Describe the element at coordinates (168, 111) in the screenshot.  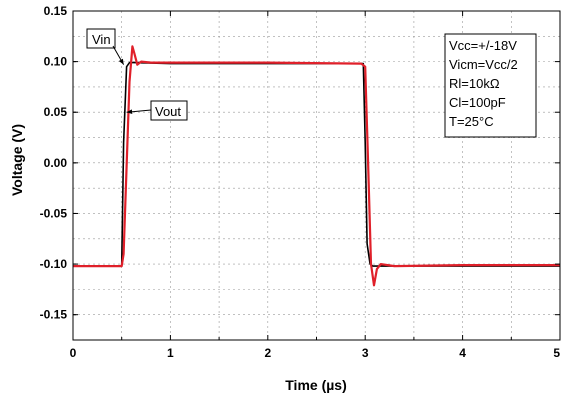
I see `callout-label-vout: Vout` at that location.